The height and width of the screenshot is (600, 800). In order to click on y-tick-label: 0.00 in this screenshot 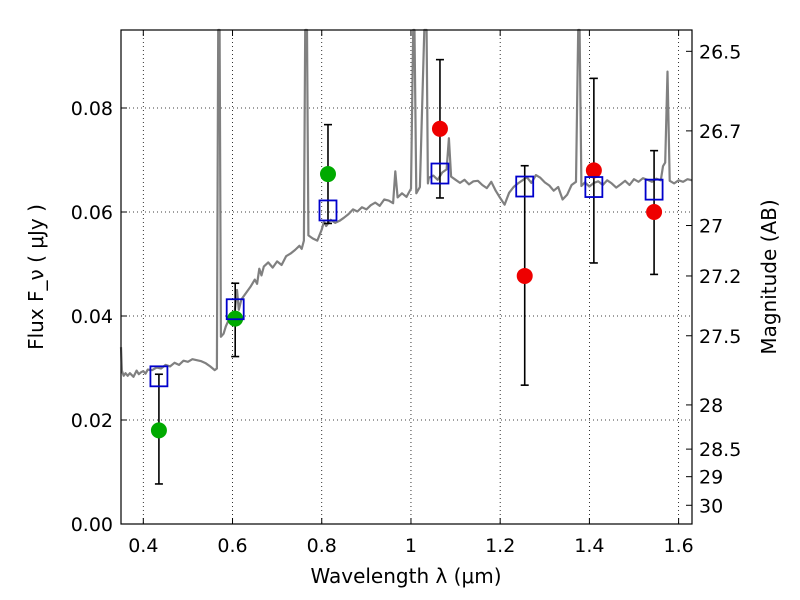, I will do `click(92, 525)`.